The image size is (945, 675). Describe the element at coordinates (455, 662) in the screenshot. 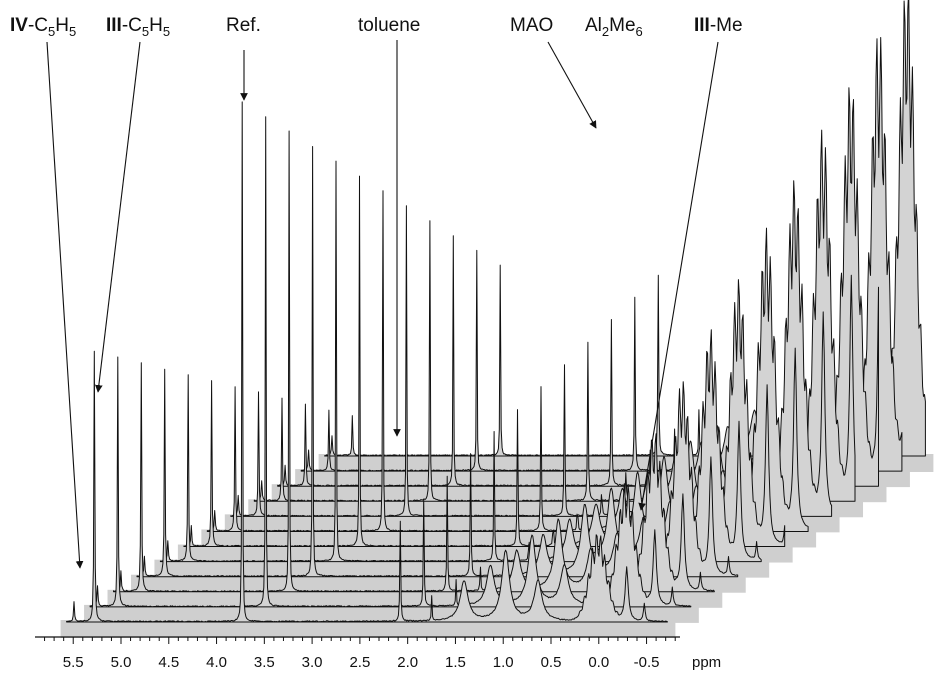

I see `x-tick-label: 1.5` at that location.